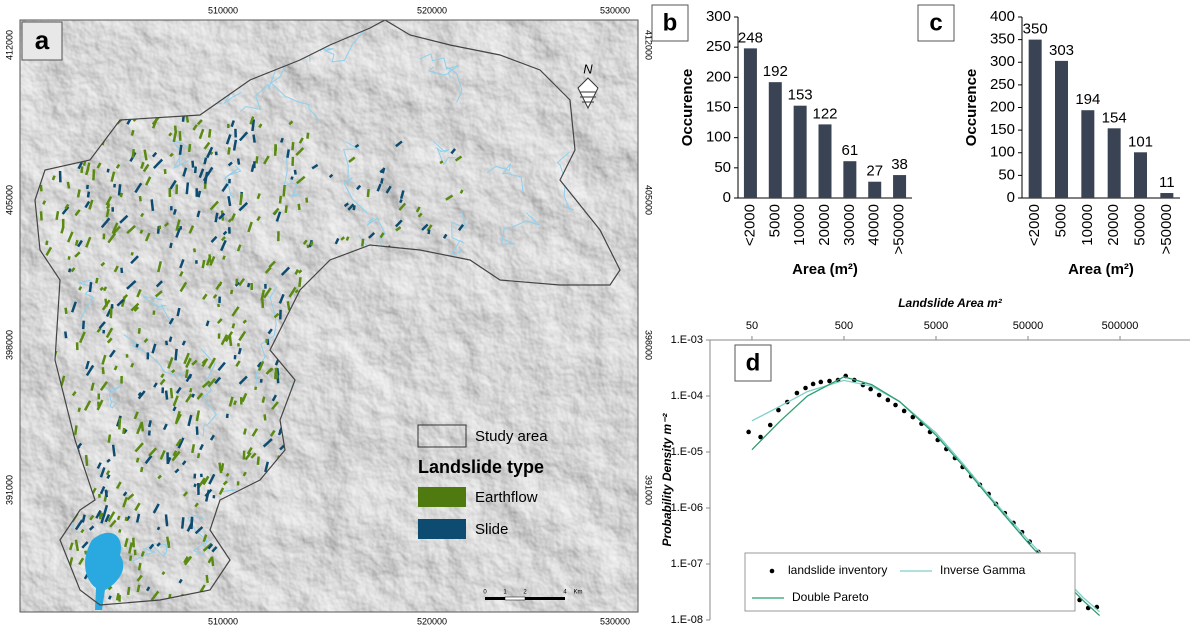 The height and width of the screenshot is (631, 1200). Describe the element at coordinates (9, 45) in the screenshot. I see `map-coordinate-label: 412000` at that location.